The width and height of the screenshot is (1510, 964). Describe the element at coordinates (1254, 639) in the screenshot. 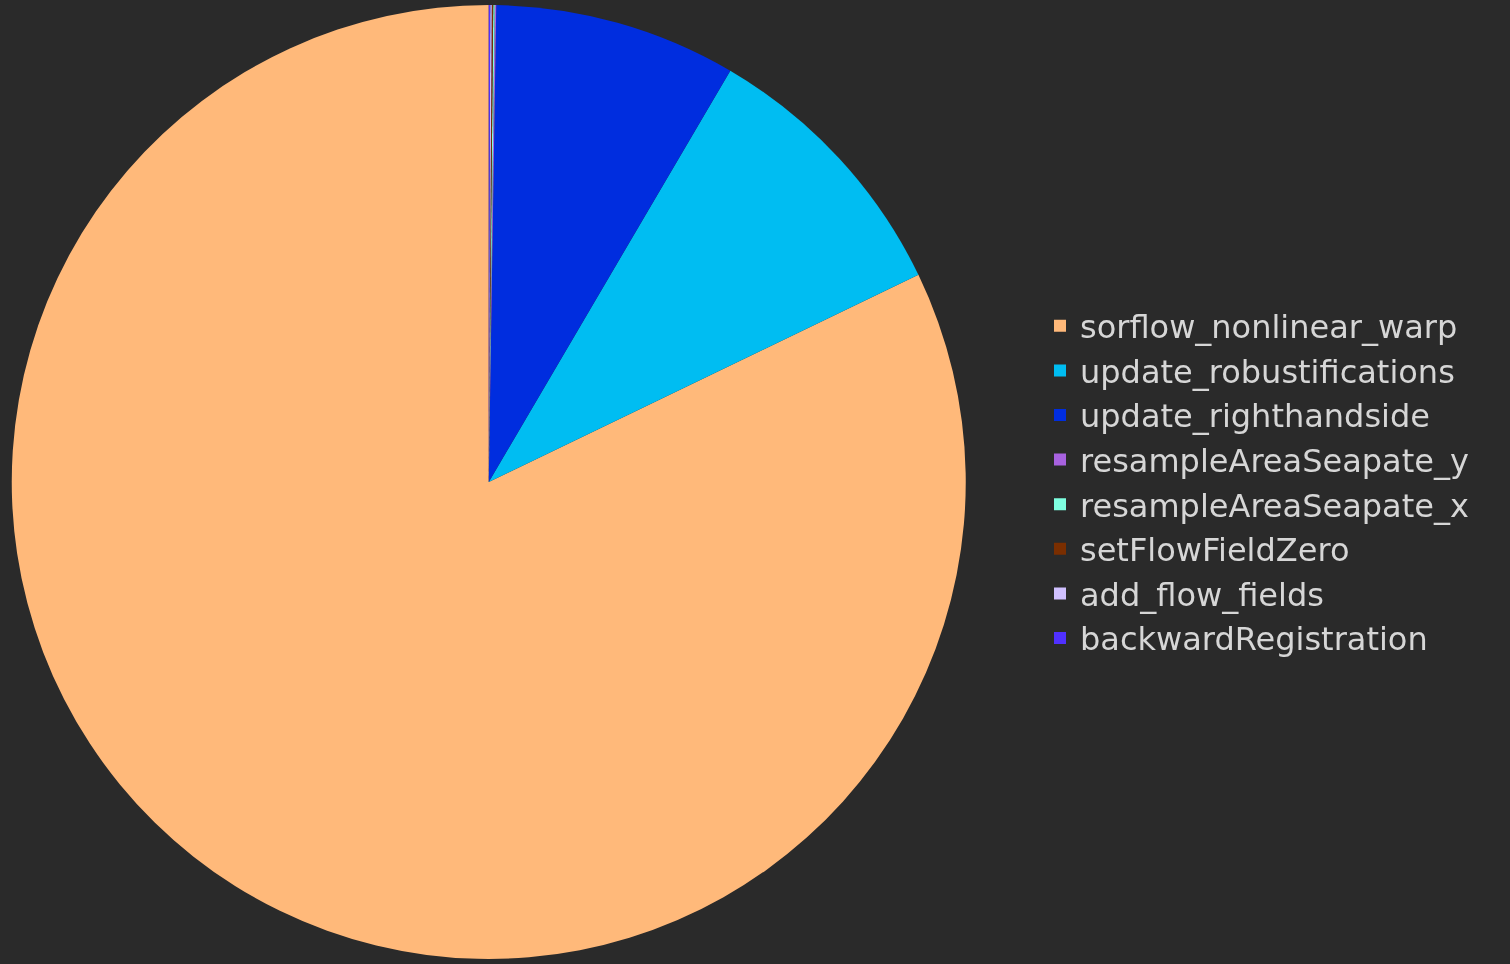

I see `legend-label: backwardRegistration` at that location.